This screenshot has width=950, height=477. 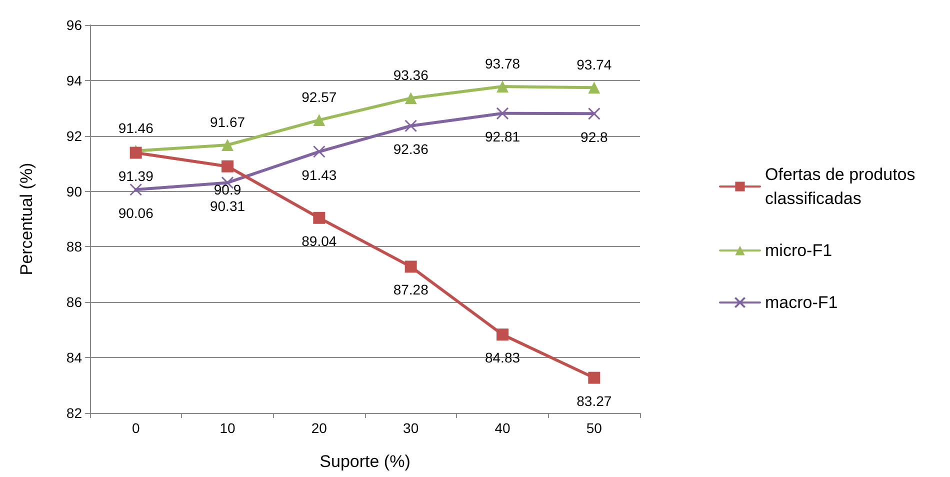 What do you see at coordinates (798, 250) in the screenshot?
I see `legend-label: micro-F1` at bounding box center [798, 250].